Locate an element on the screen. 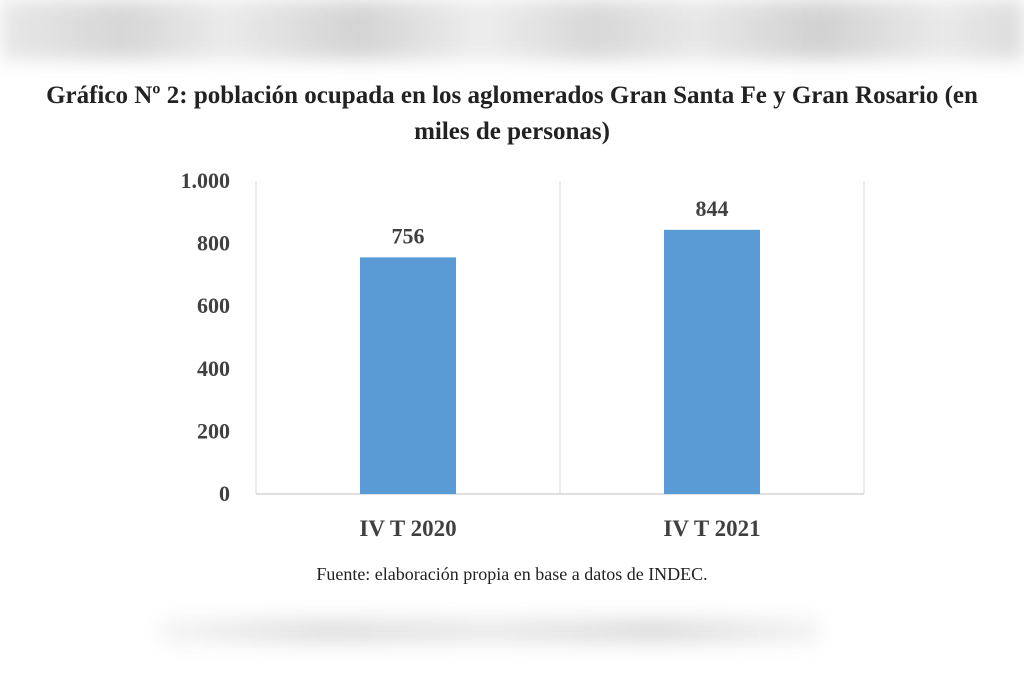 The height and width of the screenshot is (680, 1024). blurred-header-text is located at coordinates (512, 30).